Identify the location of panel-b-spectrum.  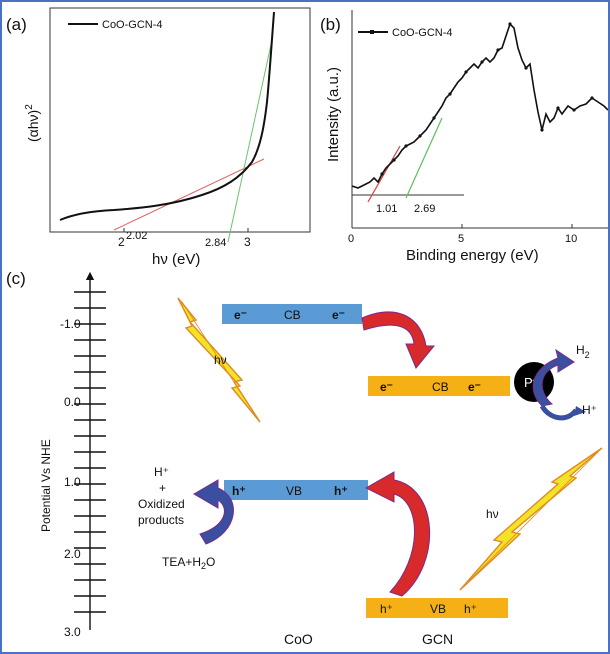
(479, 105).